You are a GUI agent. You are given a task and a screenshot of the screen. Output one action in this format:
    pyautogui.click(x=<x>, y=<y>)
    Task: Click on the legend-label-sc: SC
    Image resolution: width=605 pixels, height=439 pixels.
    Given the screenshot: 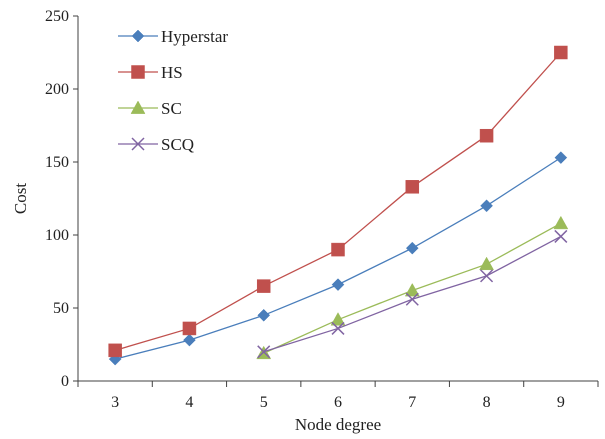 What is the action you would take?
    pyautogui.click(x=171, y=108)
    